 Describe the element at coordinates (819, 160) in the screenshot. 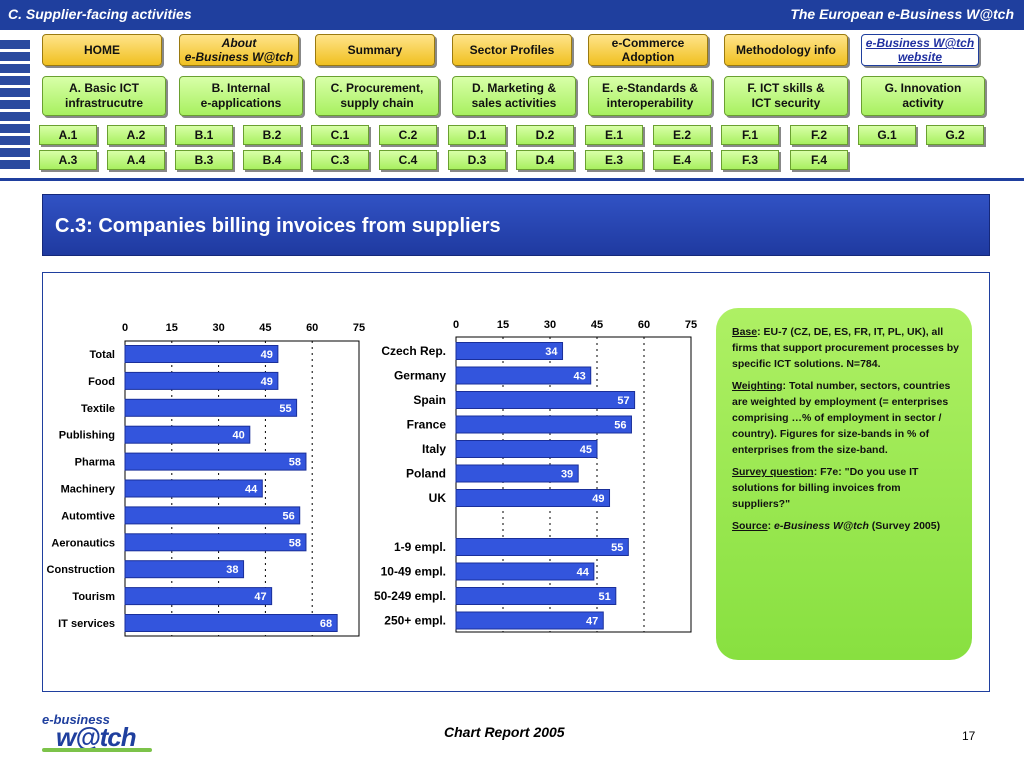

I see `sub-button-f-4: F.4` at that location.